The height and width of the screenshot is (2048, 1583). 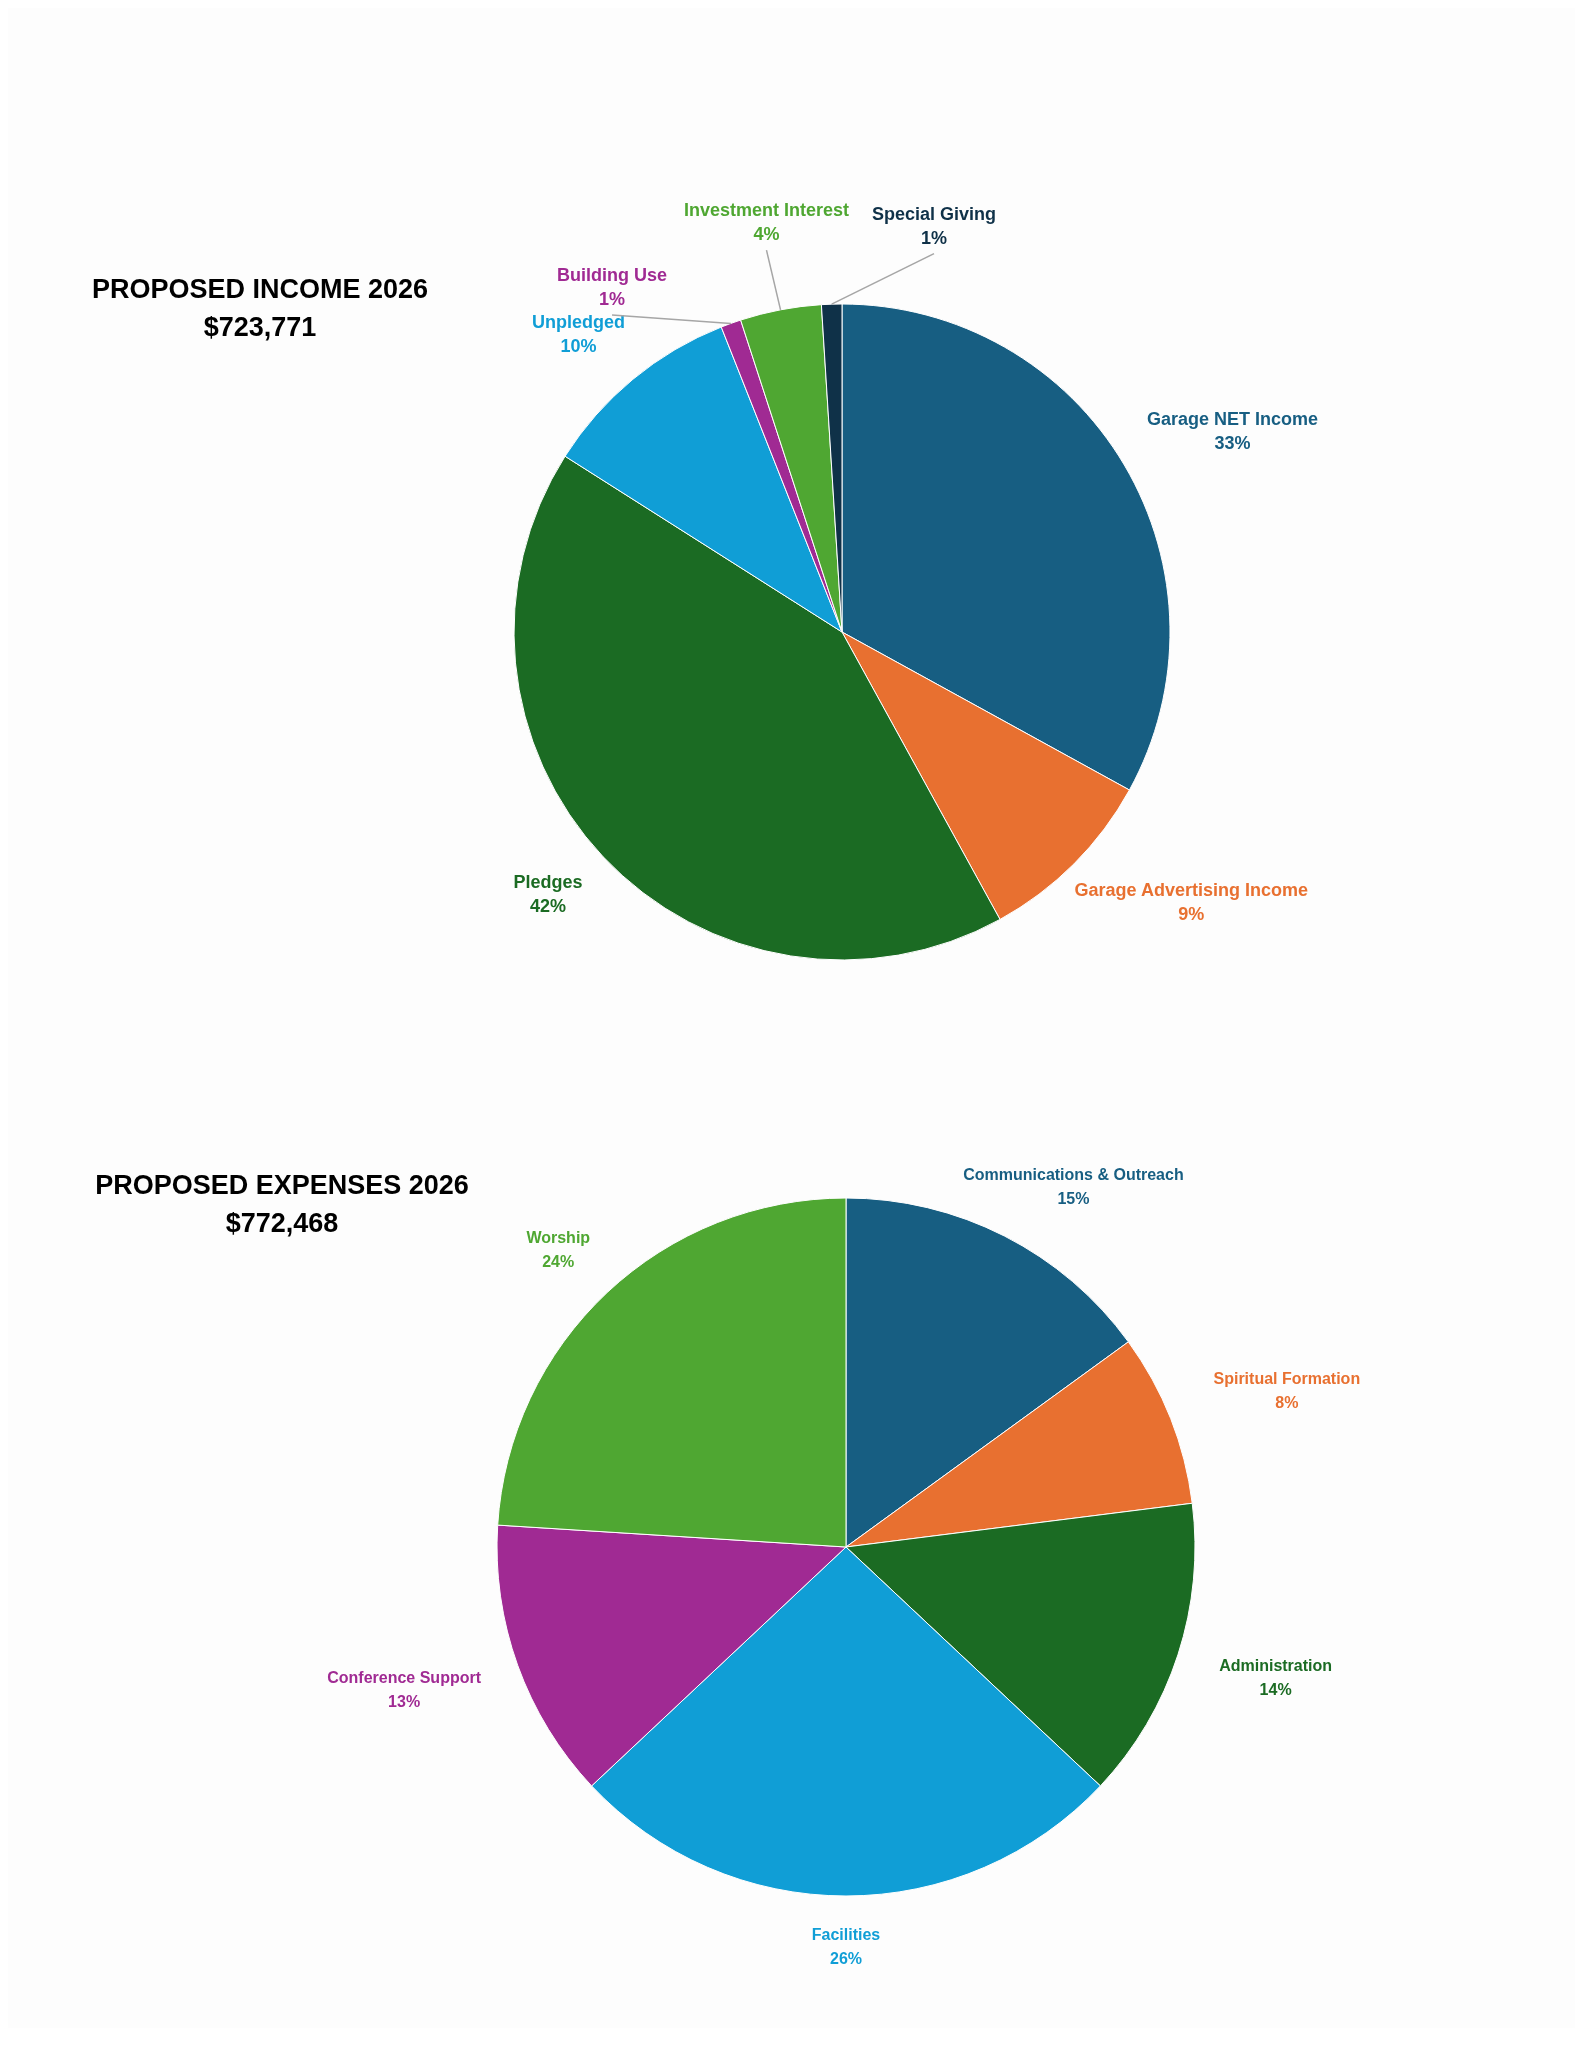 What do you see at coordinates (766, 210) in the screenshot?
I see `slice-label: Investment Interest` at bounding box center [766, 210].